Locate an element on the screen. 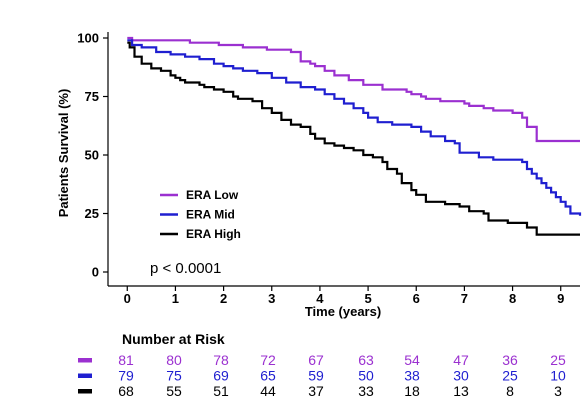  risk-count: 59 is located at coordinates (316, 376).